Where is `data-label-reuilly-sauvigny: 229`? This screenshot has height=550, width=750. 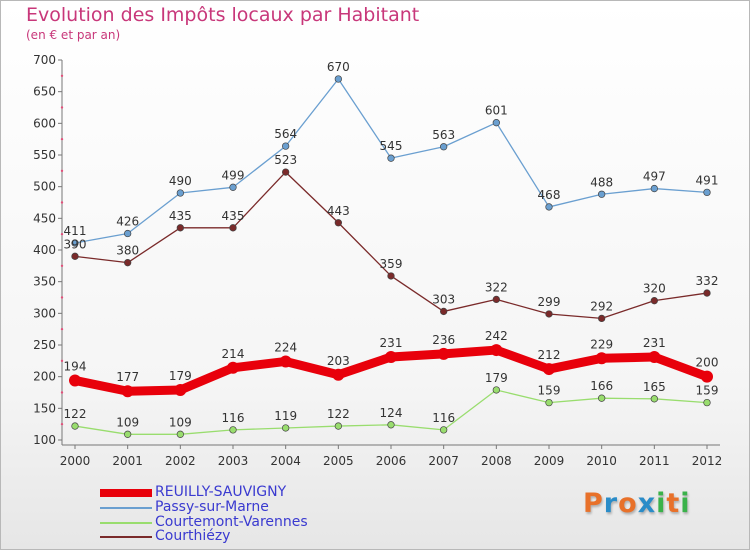 data-label-reuilly-sauvigny: 229 is located at coordinates (601, 344).